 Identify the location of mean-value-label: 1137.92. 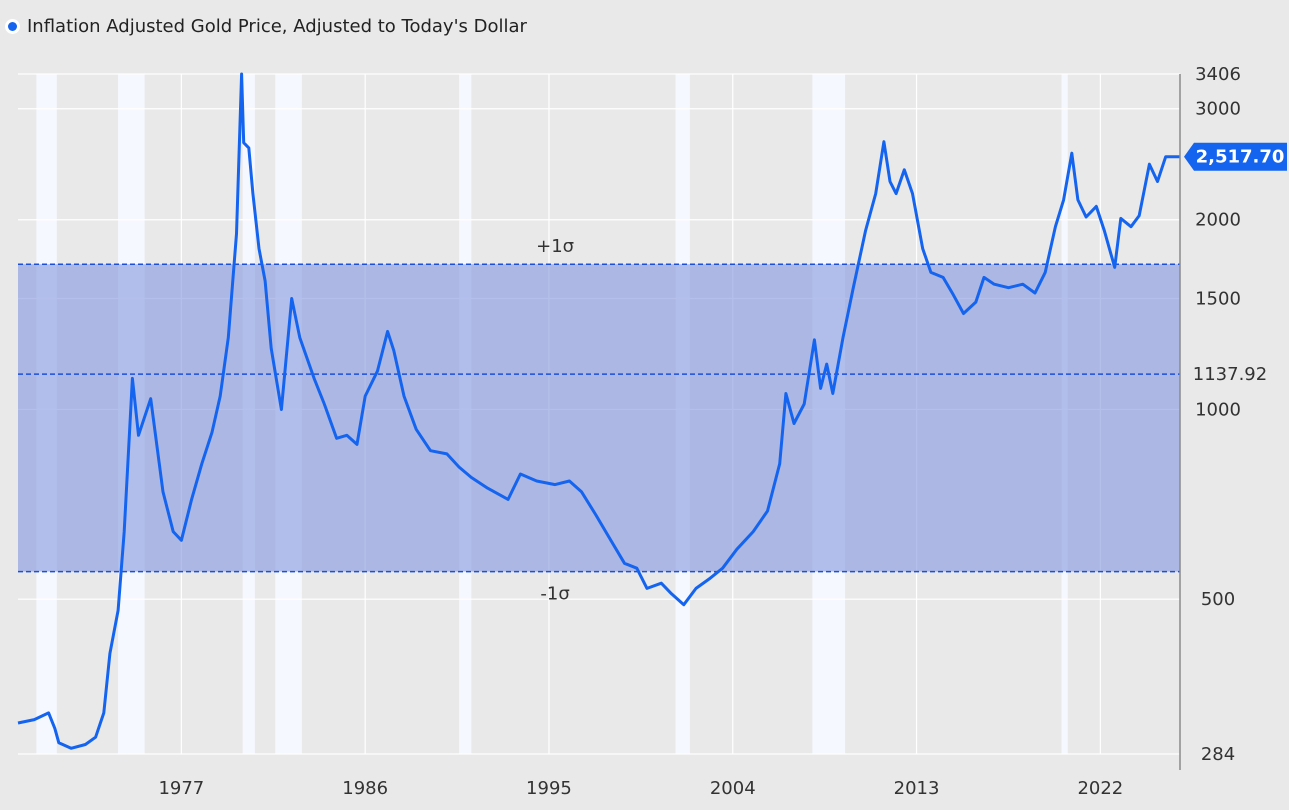
(1230, 374).